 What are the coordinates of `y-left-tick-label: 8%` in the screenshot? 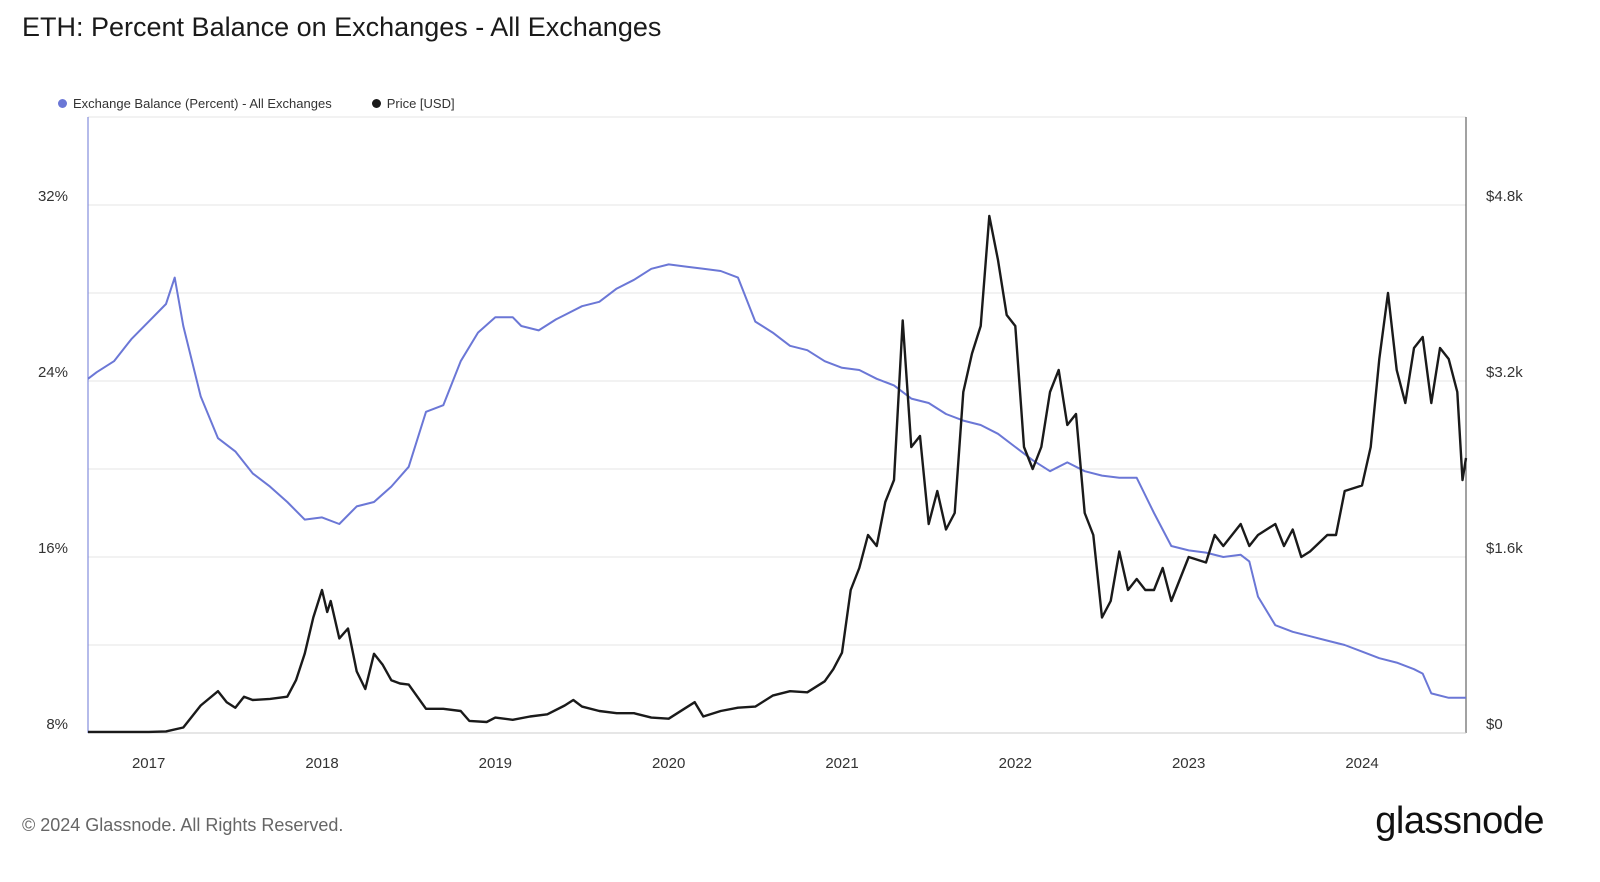 It's located at (57, 724).